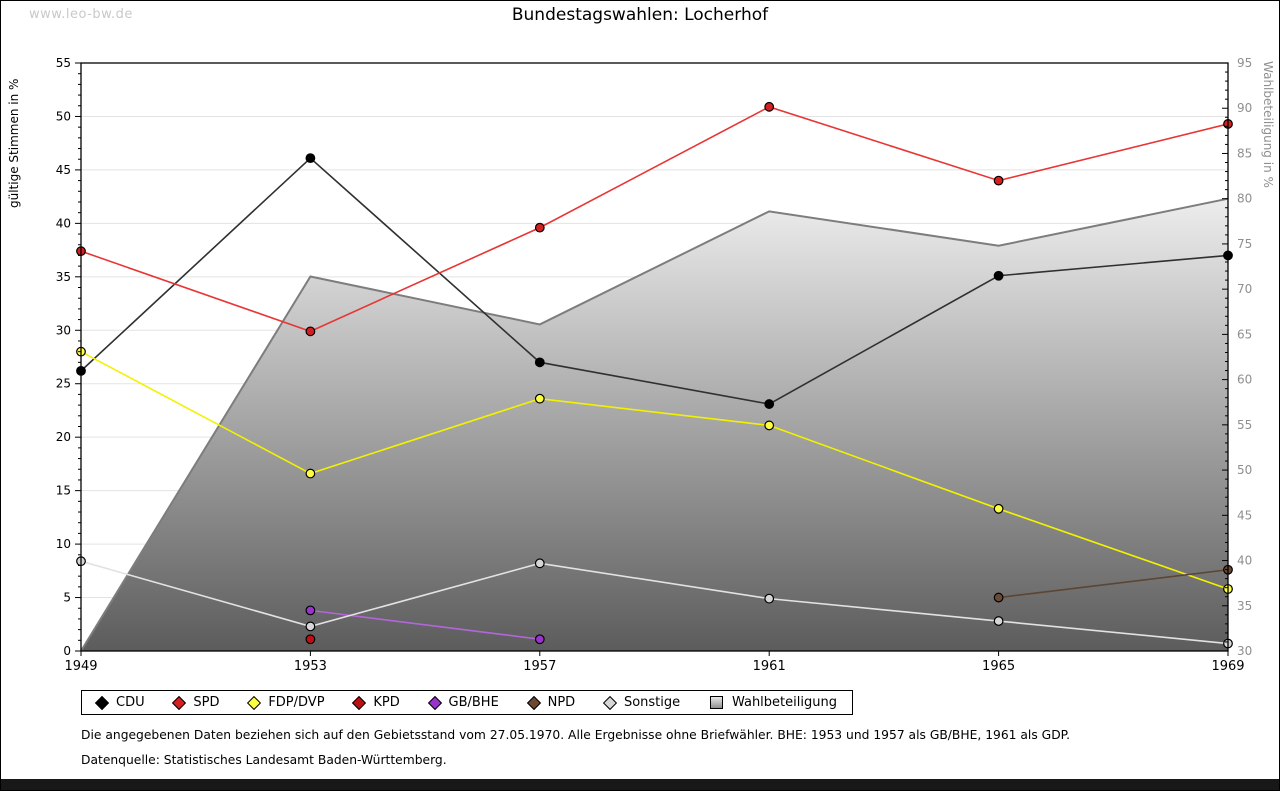 This screenshot has width=1280, height=791. Describe the element at coordinates (473, 702) in the screenshot. I see `legend-label: GB/BHE` at that location.